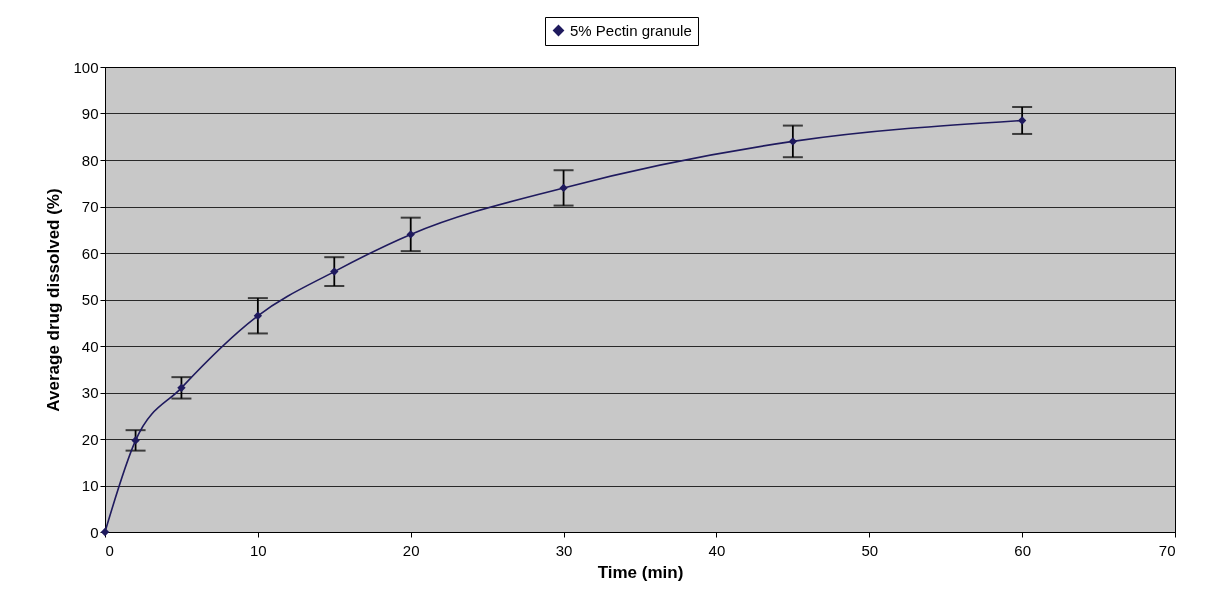 The width and height of the screenshot is (1216, 610). What do you see at coordinates (90, 392) in the screenshot?
I see `y-tick-label: 30` at bounding box center [90, 392].